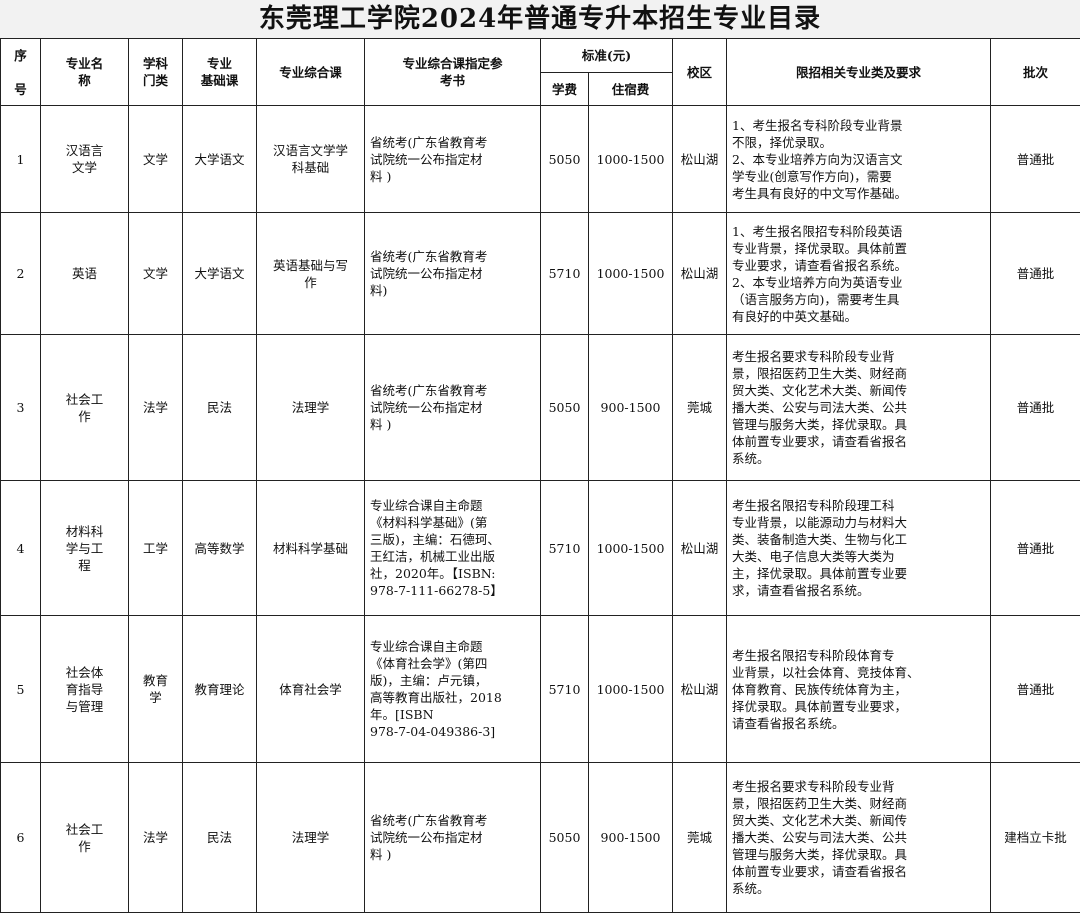 The height and width of the screenshot is (913, 1080). Describe the element at coordinates (859, 72) in the screenshot. I see `header-requirements: 限招相关专业类及要求` at that location.